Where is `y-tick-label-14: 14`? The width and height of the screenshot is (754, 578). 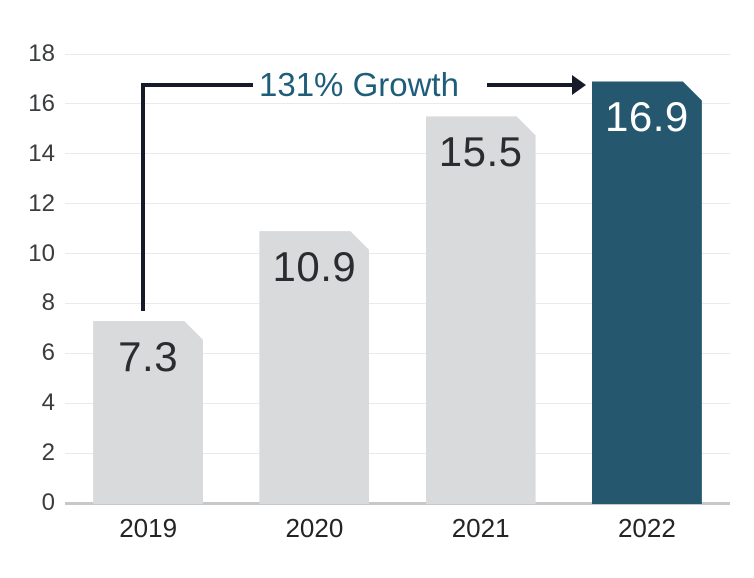 y-tick-label-14: 14 is located at coordinates (41, 153).